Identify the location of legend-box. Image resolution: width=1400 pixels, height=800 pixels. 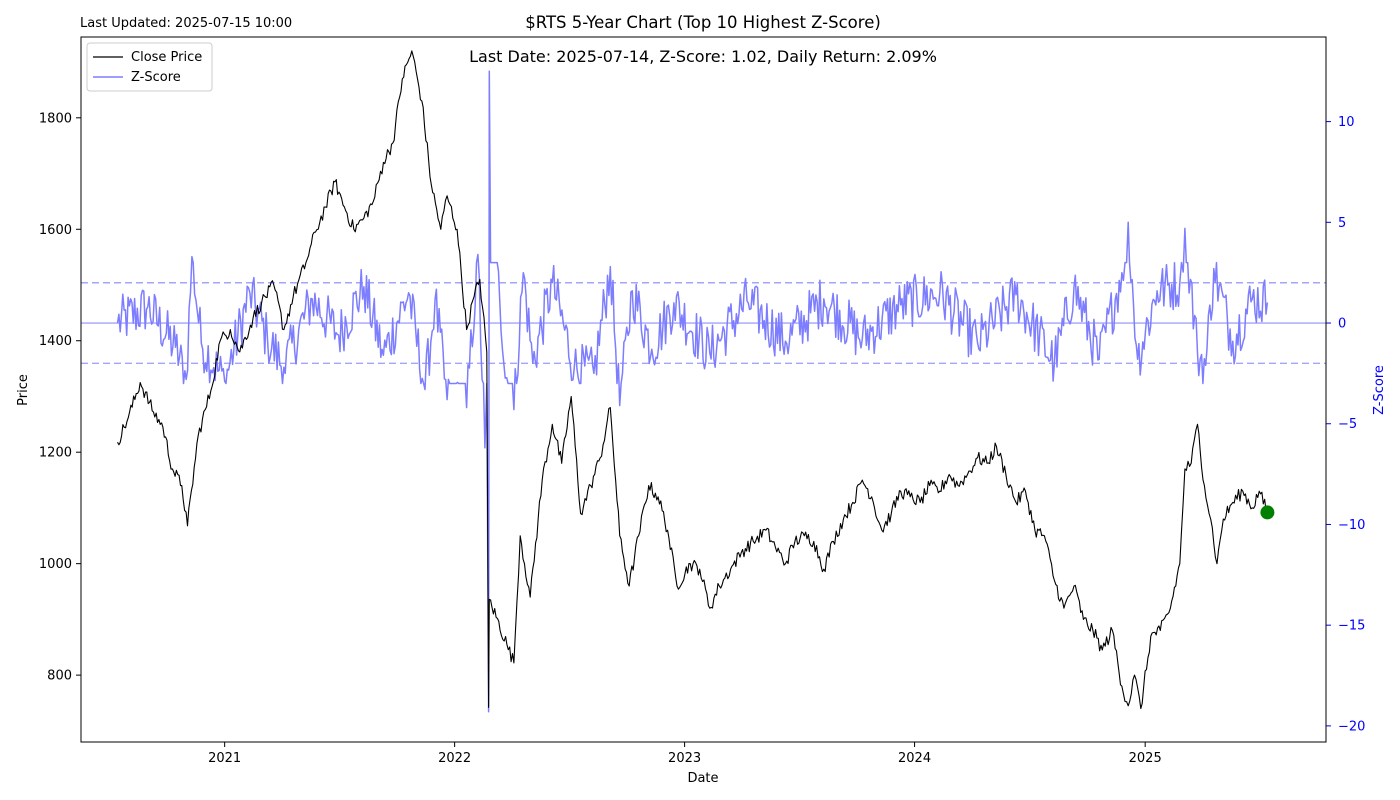
(149, 67).